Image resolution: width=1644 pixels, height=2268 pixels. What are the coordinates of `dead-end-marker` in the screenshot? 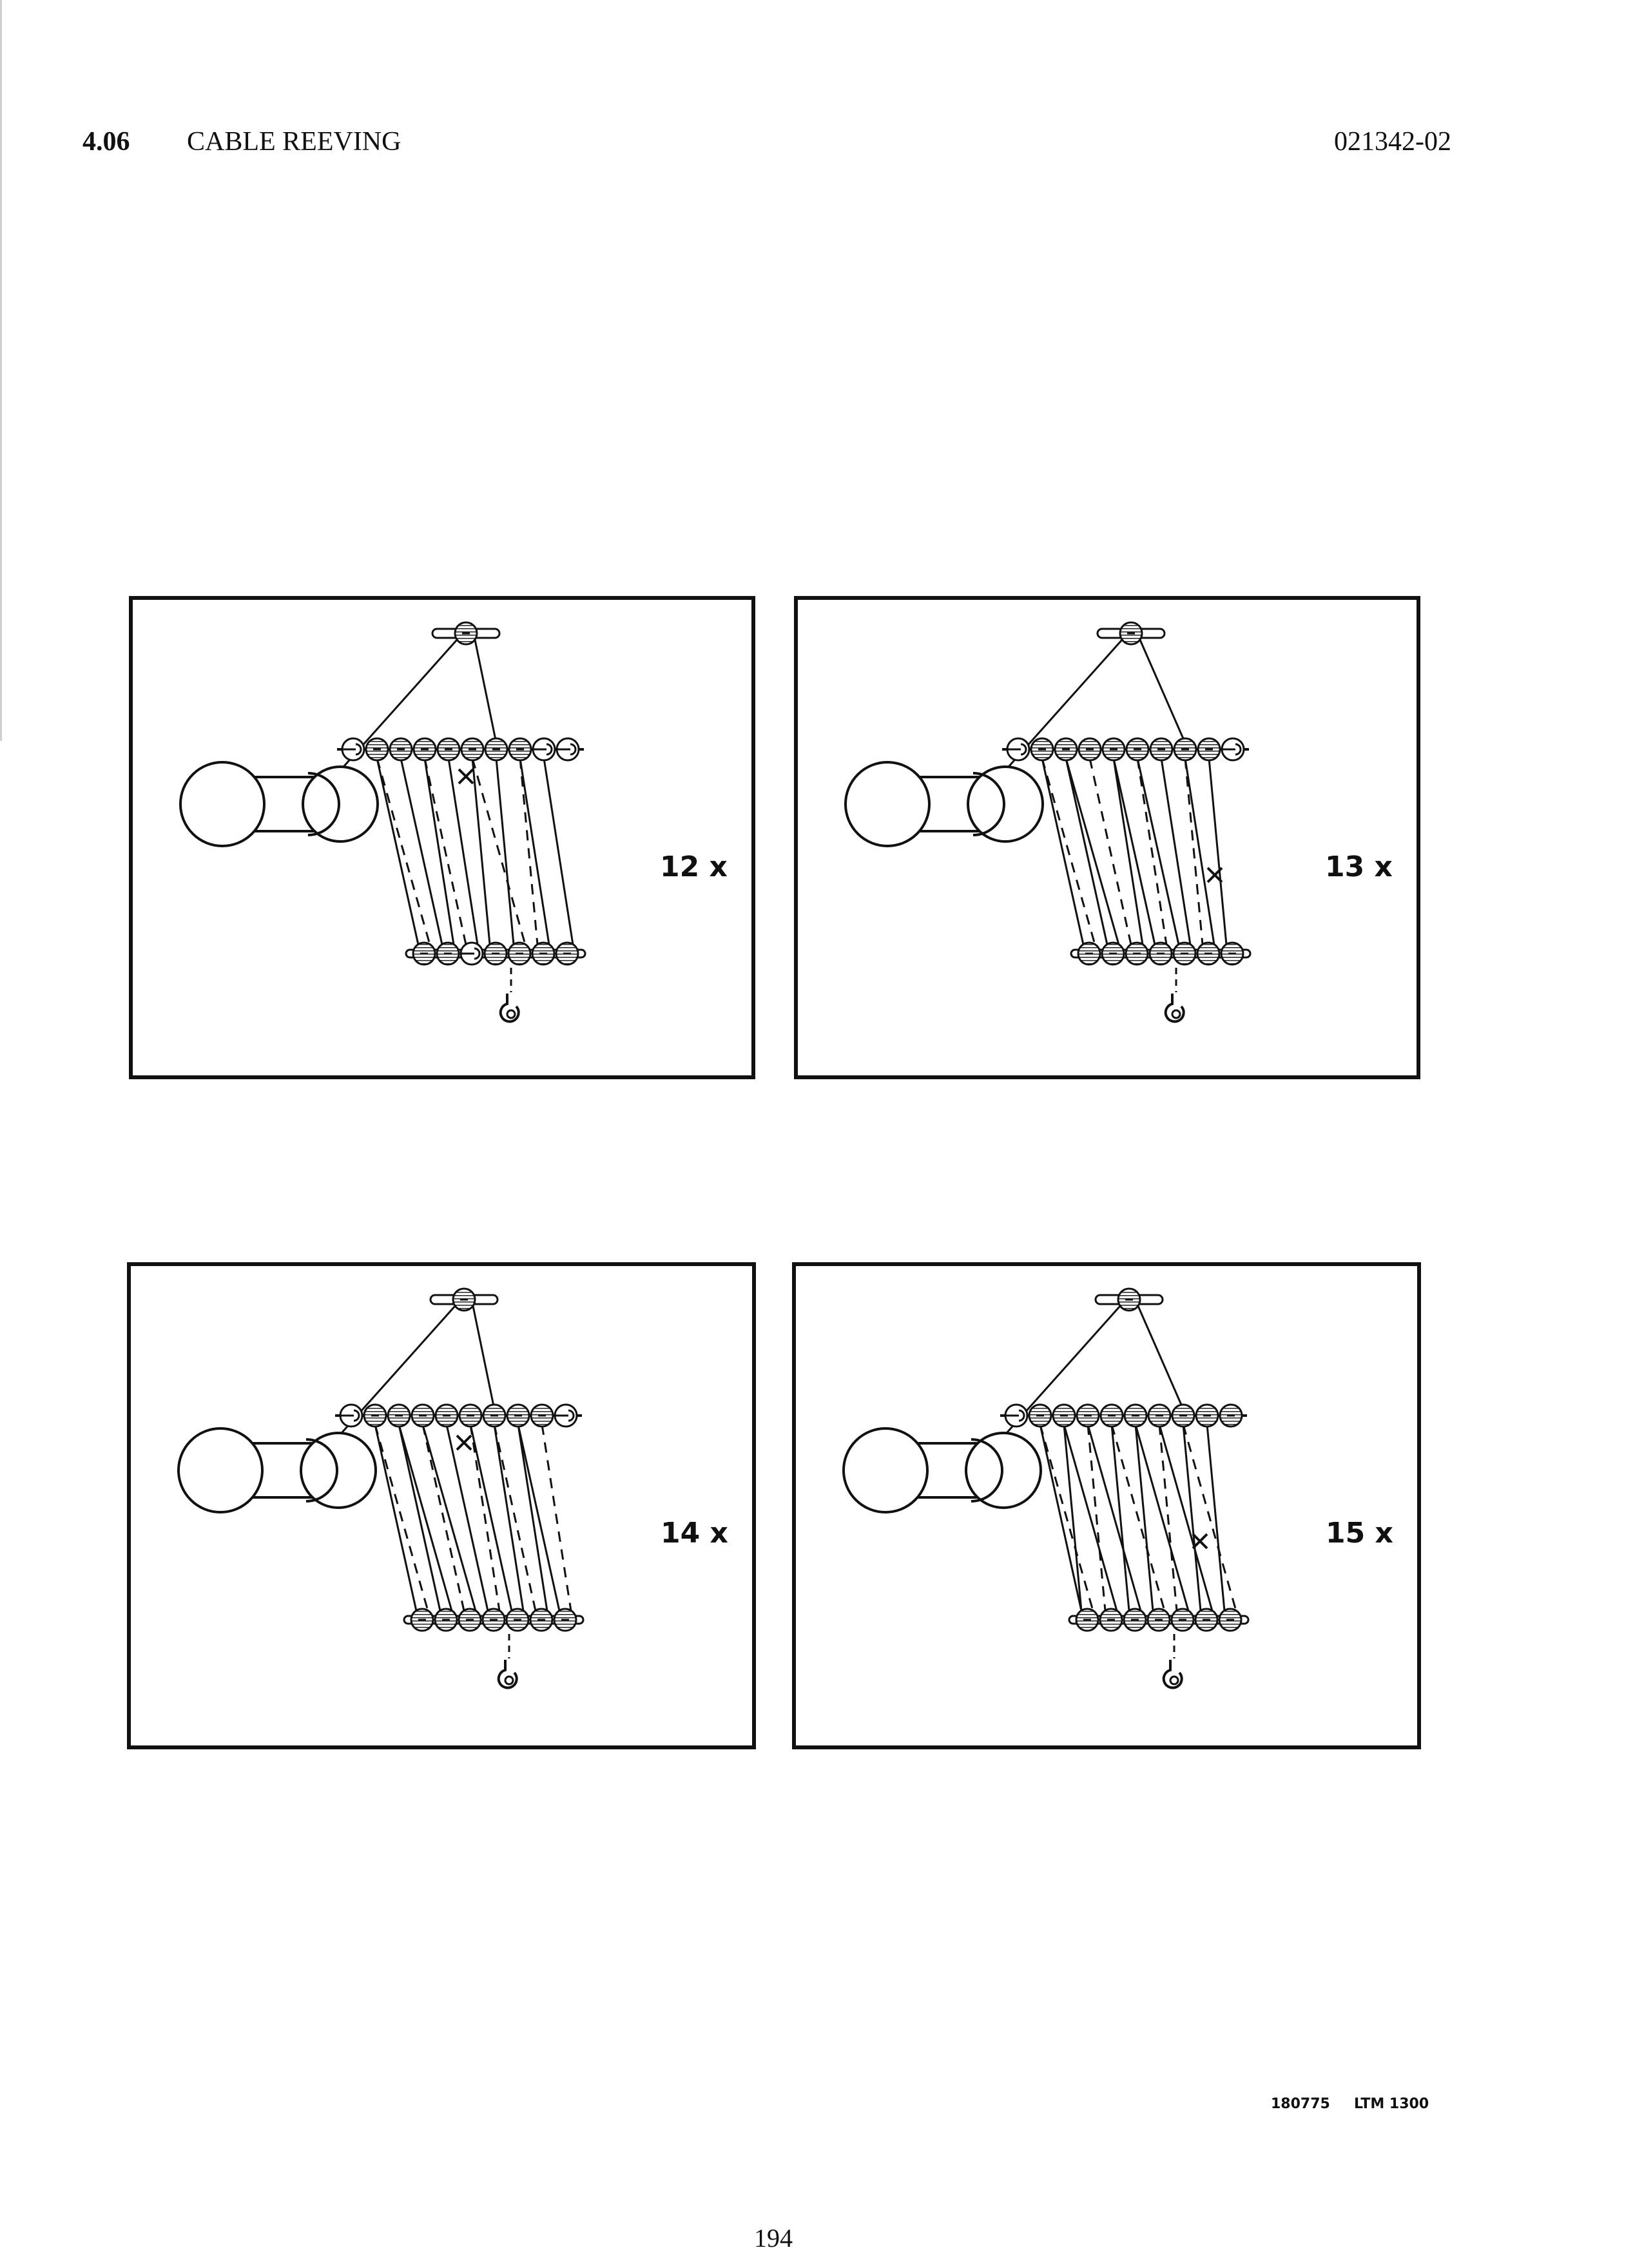 It's located at (466, 776).